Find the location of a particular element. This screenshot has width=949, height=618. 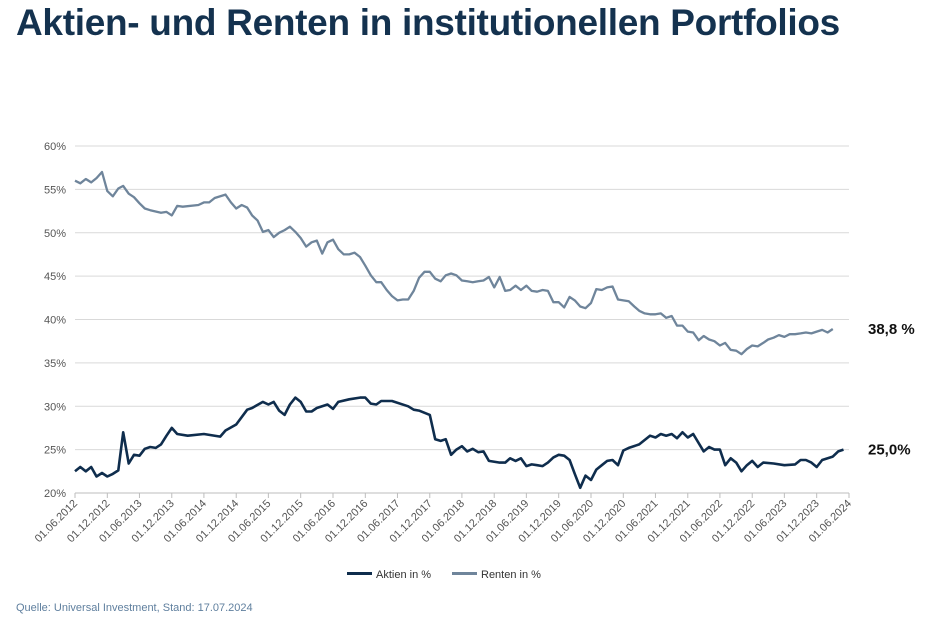

y-tick-label: 60% is located at coordinates (55, 147).